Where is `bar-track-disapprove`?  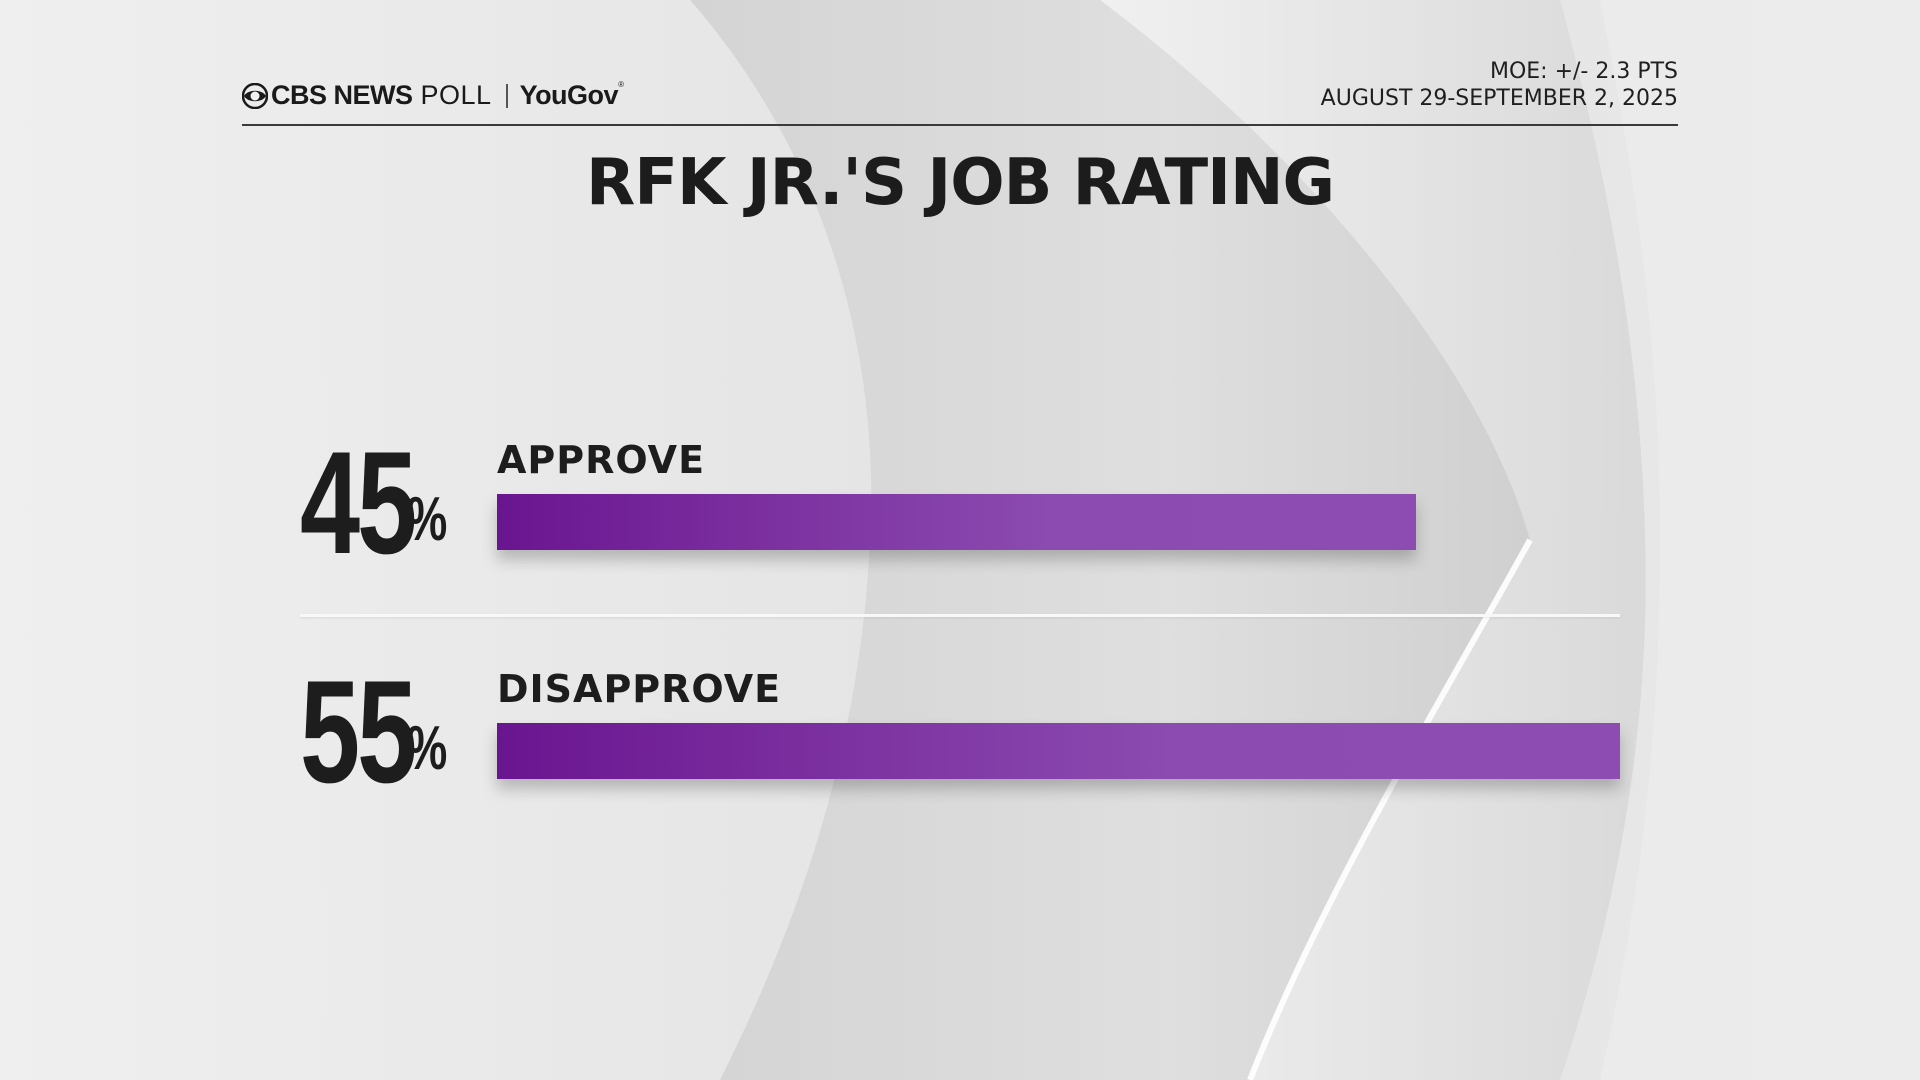 bar-track-disapprove is located at coordinates (1058, 751).